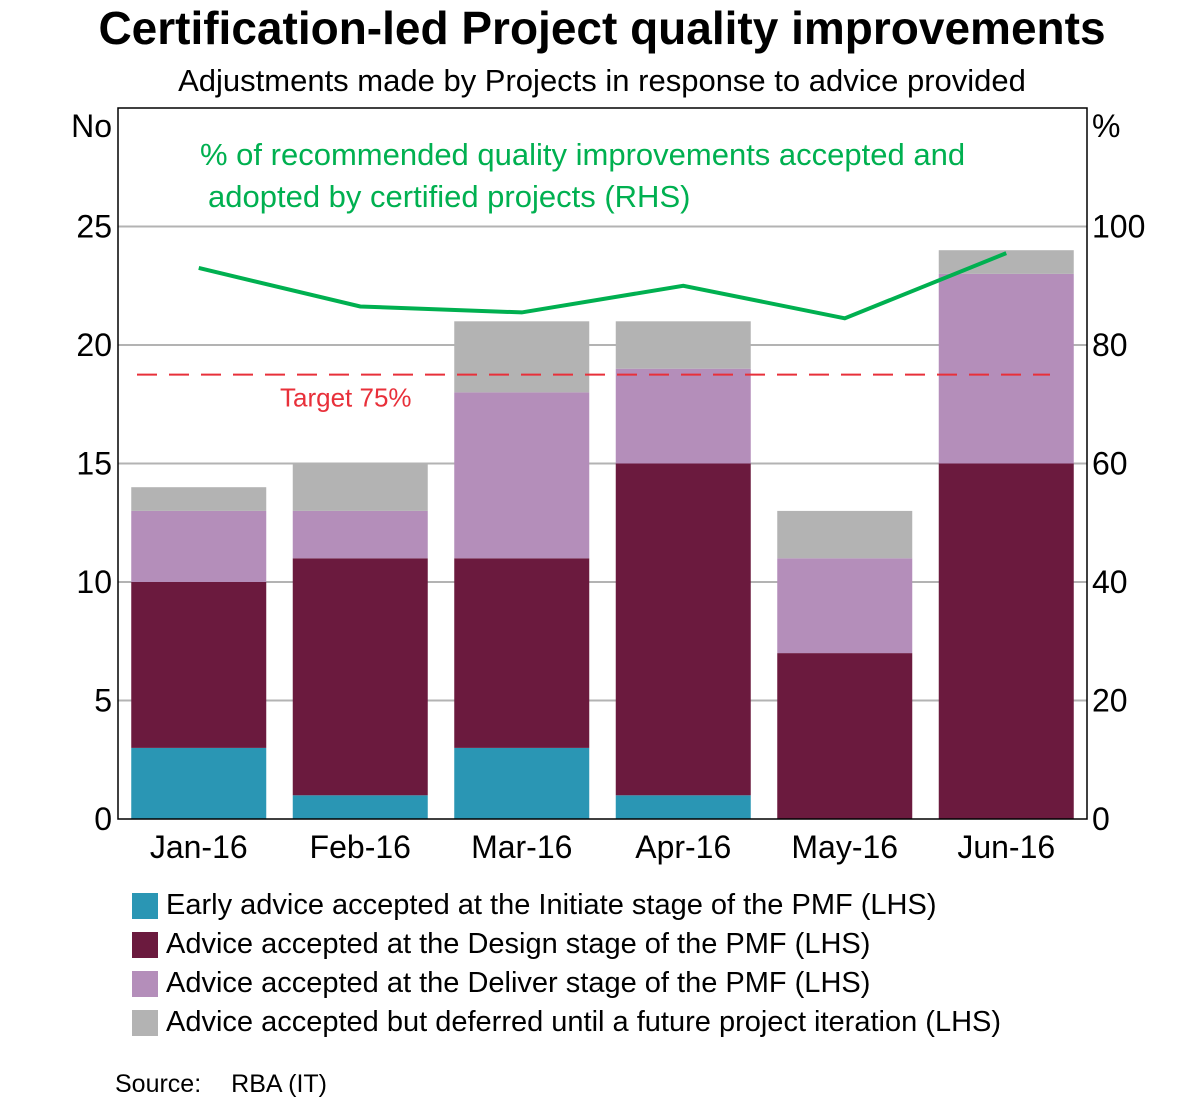  I want to click on line-series, so click(602, 286).